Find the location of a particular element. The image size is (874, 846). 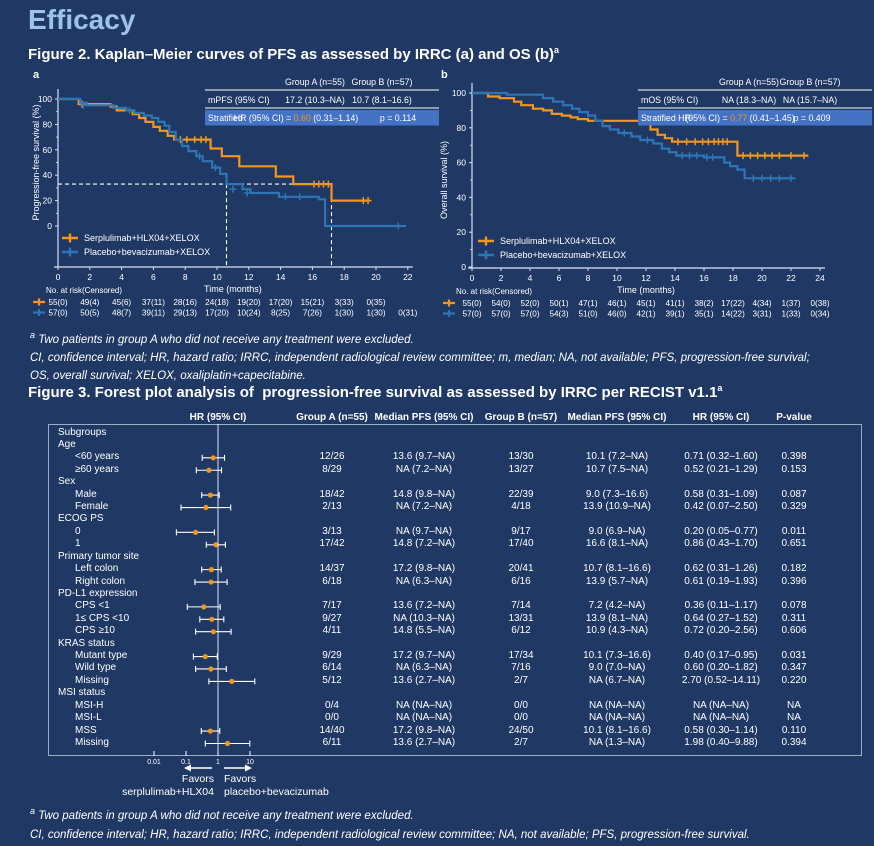

forest-cell-median-b: 9.0 (6.9–NA) is located at coordinates (617, 531).